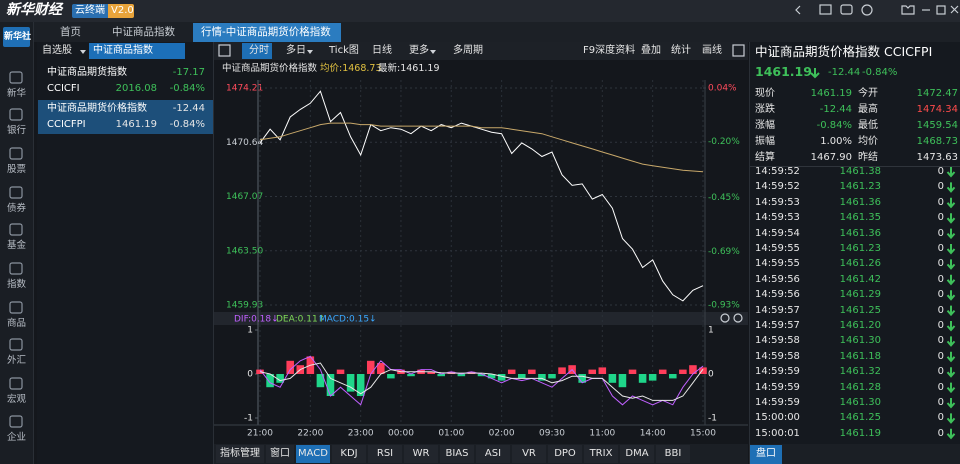 This screenshot has height=464, width=960. Describe the element at coordinates (17, 208) in the screenshot. I see `sidebar-item: 债券` at that location.